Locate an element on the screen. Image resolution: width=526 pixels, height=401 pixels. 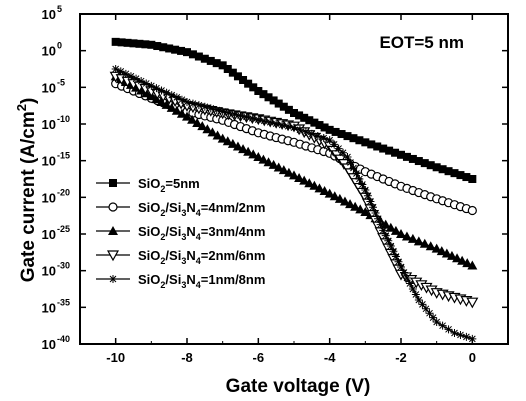
eot-annotation: EOT=5 nm is located at coordinates (421, 42).